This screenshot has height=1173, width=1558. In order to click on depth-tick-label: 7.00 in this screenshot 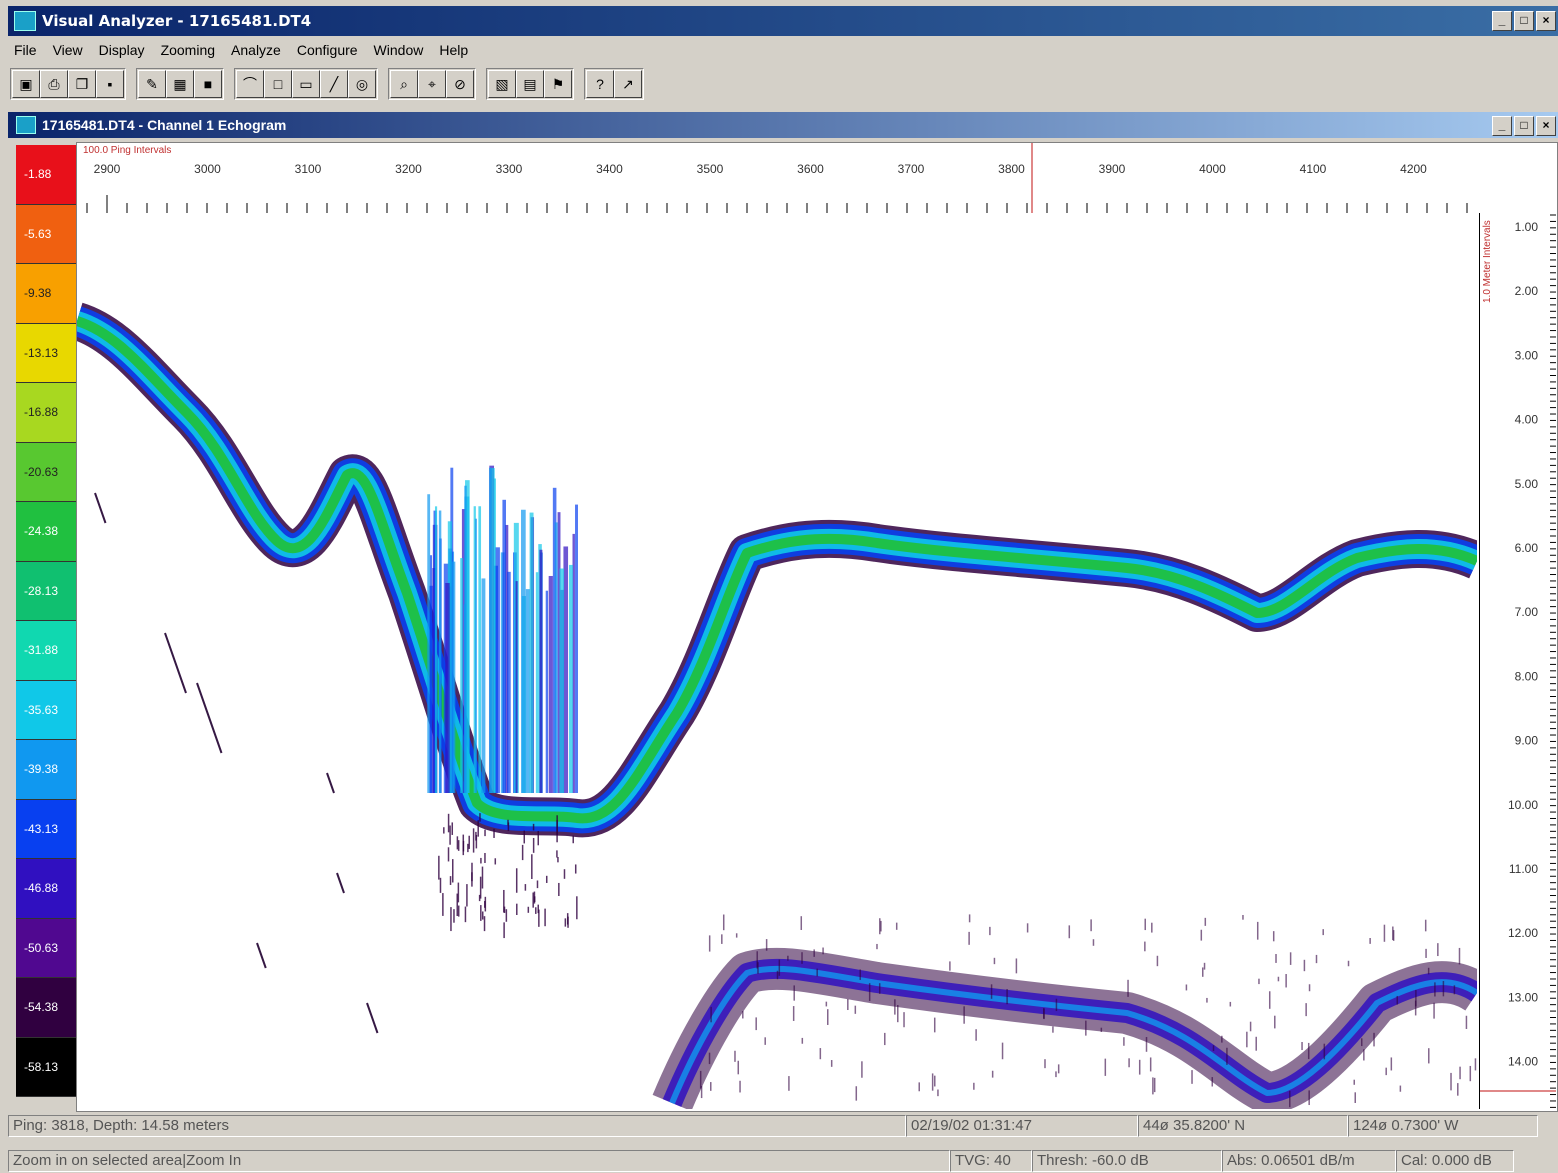, I will do `click(1527, 612)`.